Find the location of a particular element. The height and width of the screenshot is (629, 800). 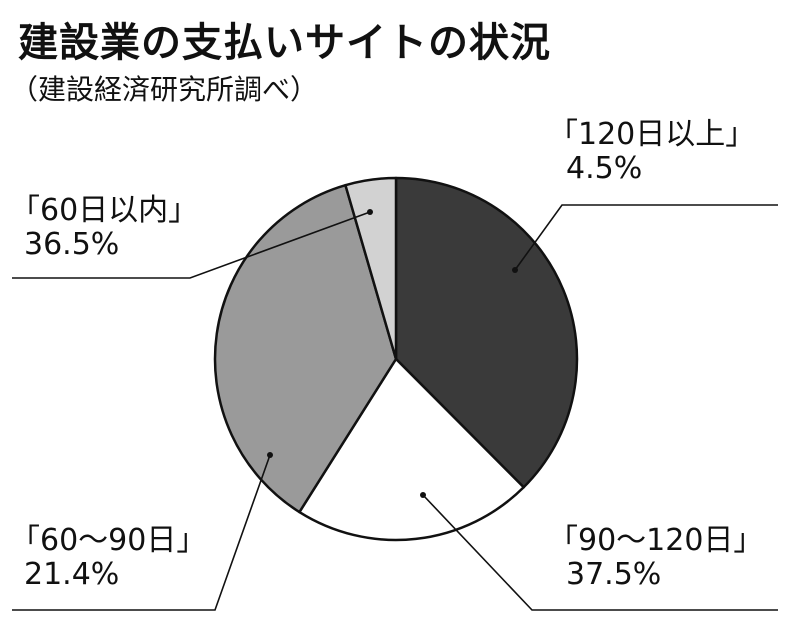

slice-label: 「60〜90日」 is located at coordinates (108, 540).